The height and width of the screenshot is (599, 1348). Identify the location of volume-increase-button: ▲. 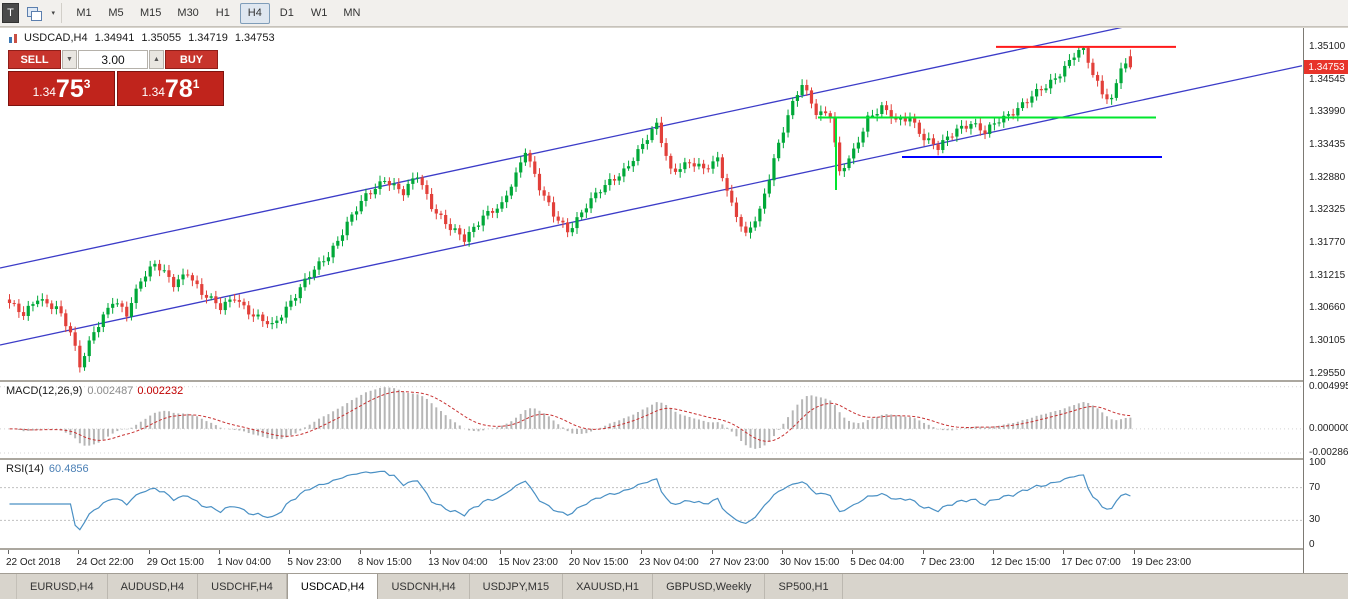
(156, 59).